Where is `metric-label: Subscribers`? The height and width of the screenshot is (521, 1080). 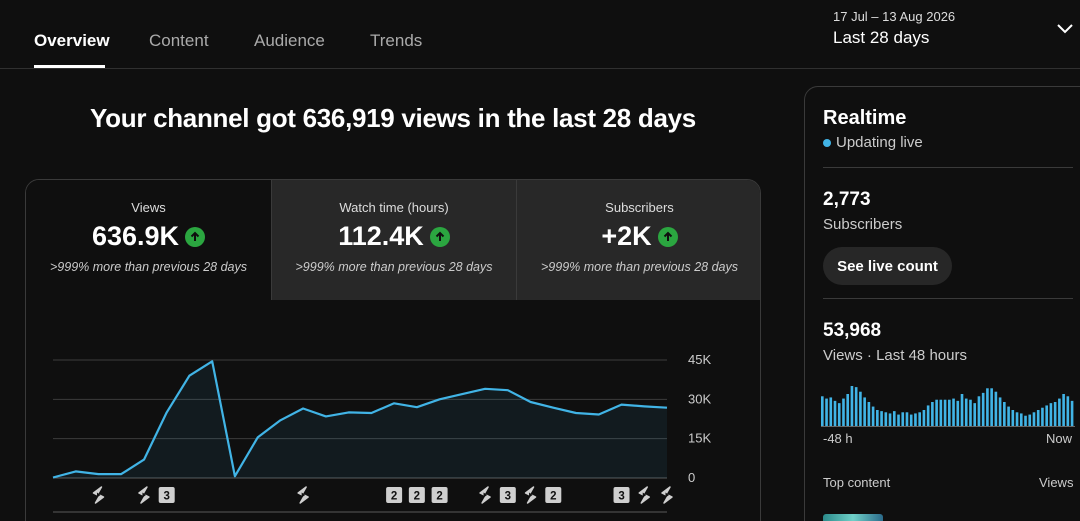
metric-label: Subscribers is located at coordinates (639, 207).